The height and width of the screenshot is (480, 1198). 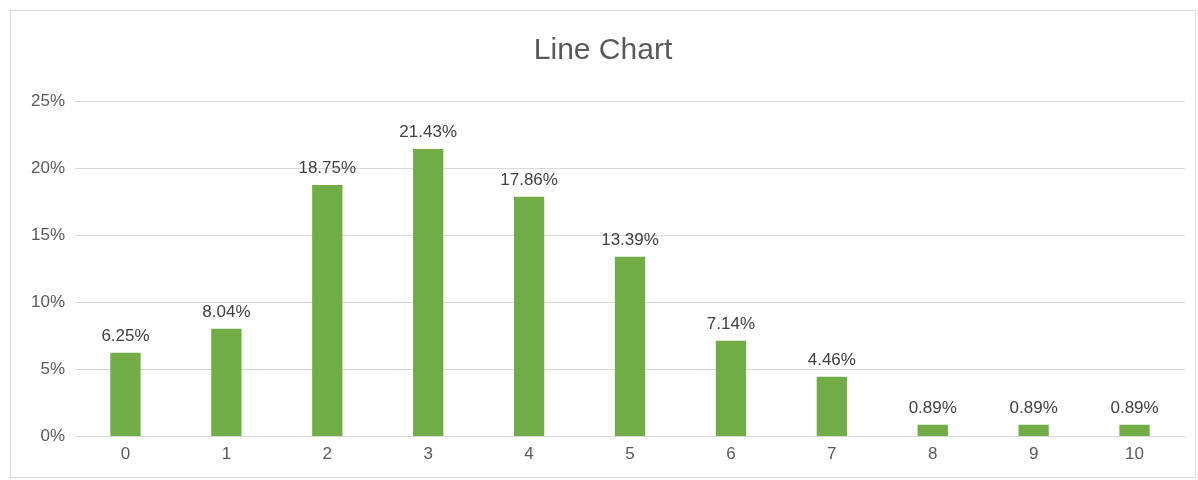 What do you see at coordinates (48, 100) in the screenshot?
I see `y-tick-label: 25%` at bounding box center [48, 100].